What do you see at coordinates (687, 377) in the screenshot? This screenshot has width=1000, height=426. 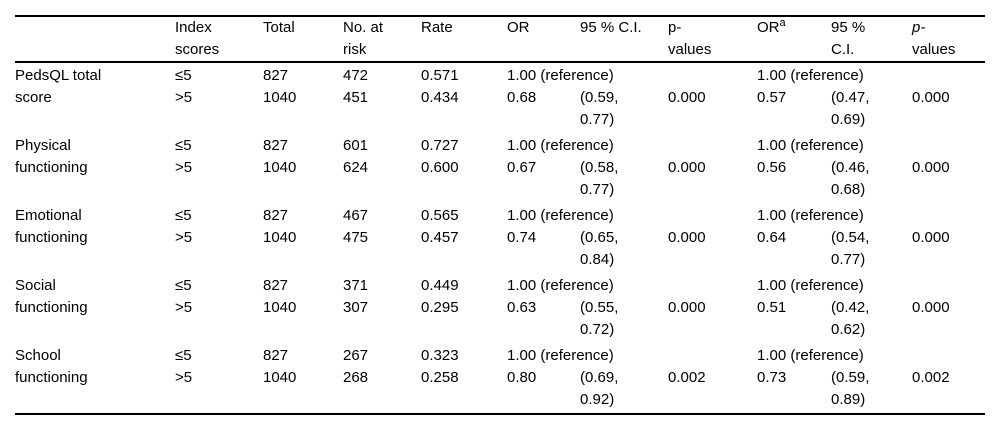 I see `cell-p-value: 0.002` at bounding box center [687, 377].